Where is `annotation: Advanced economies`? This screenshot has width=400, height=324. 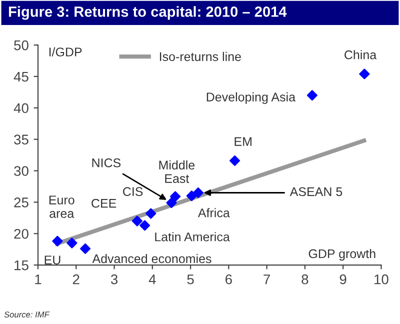
annotation: Advanced economies is located at coordinates (152, 259).